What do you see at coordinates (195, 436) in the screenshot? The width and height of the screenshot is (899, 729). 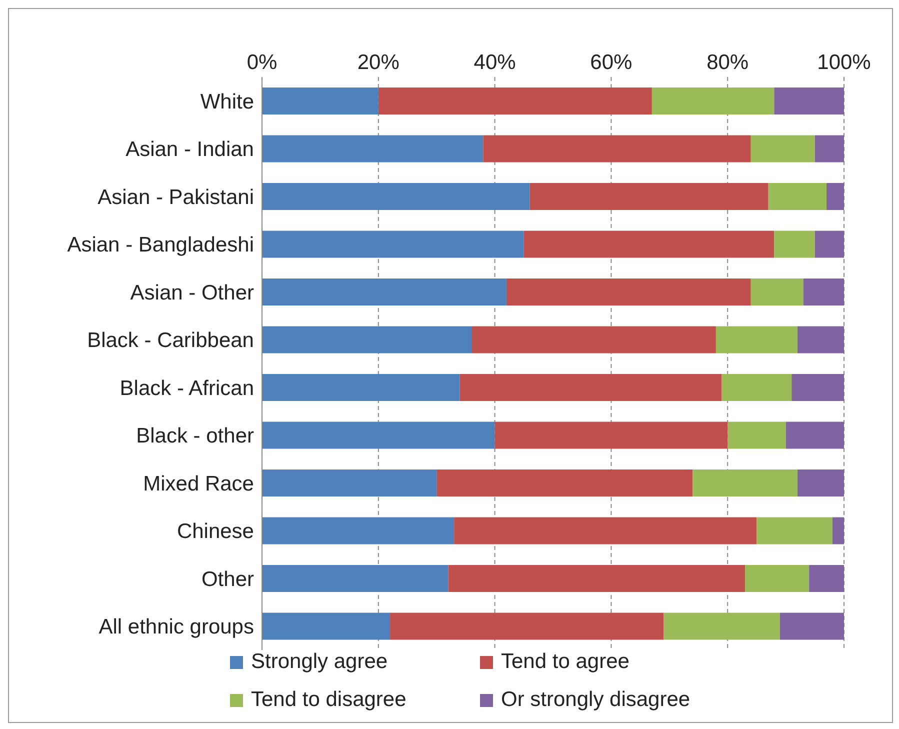 I see `y-tick-label: Black - other` at bounding box center [195, 436].